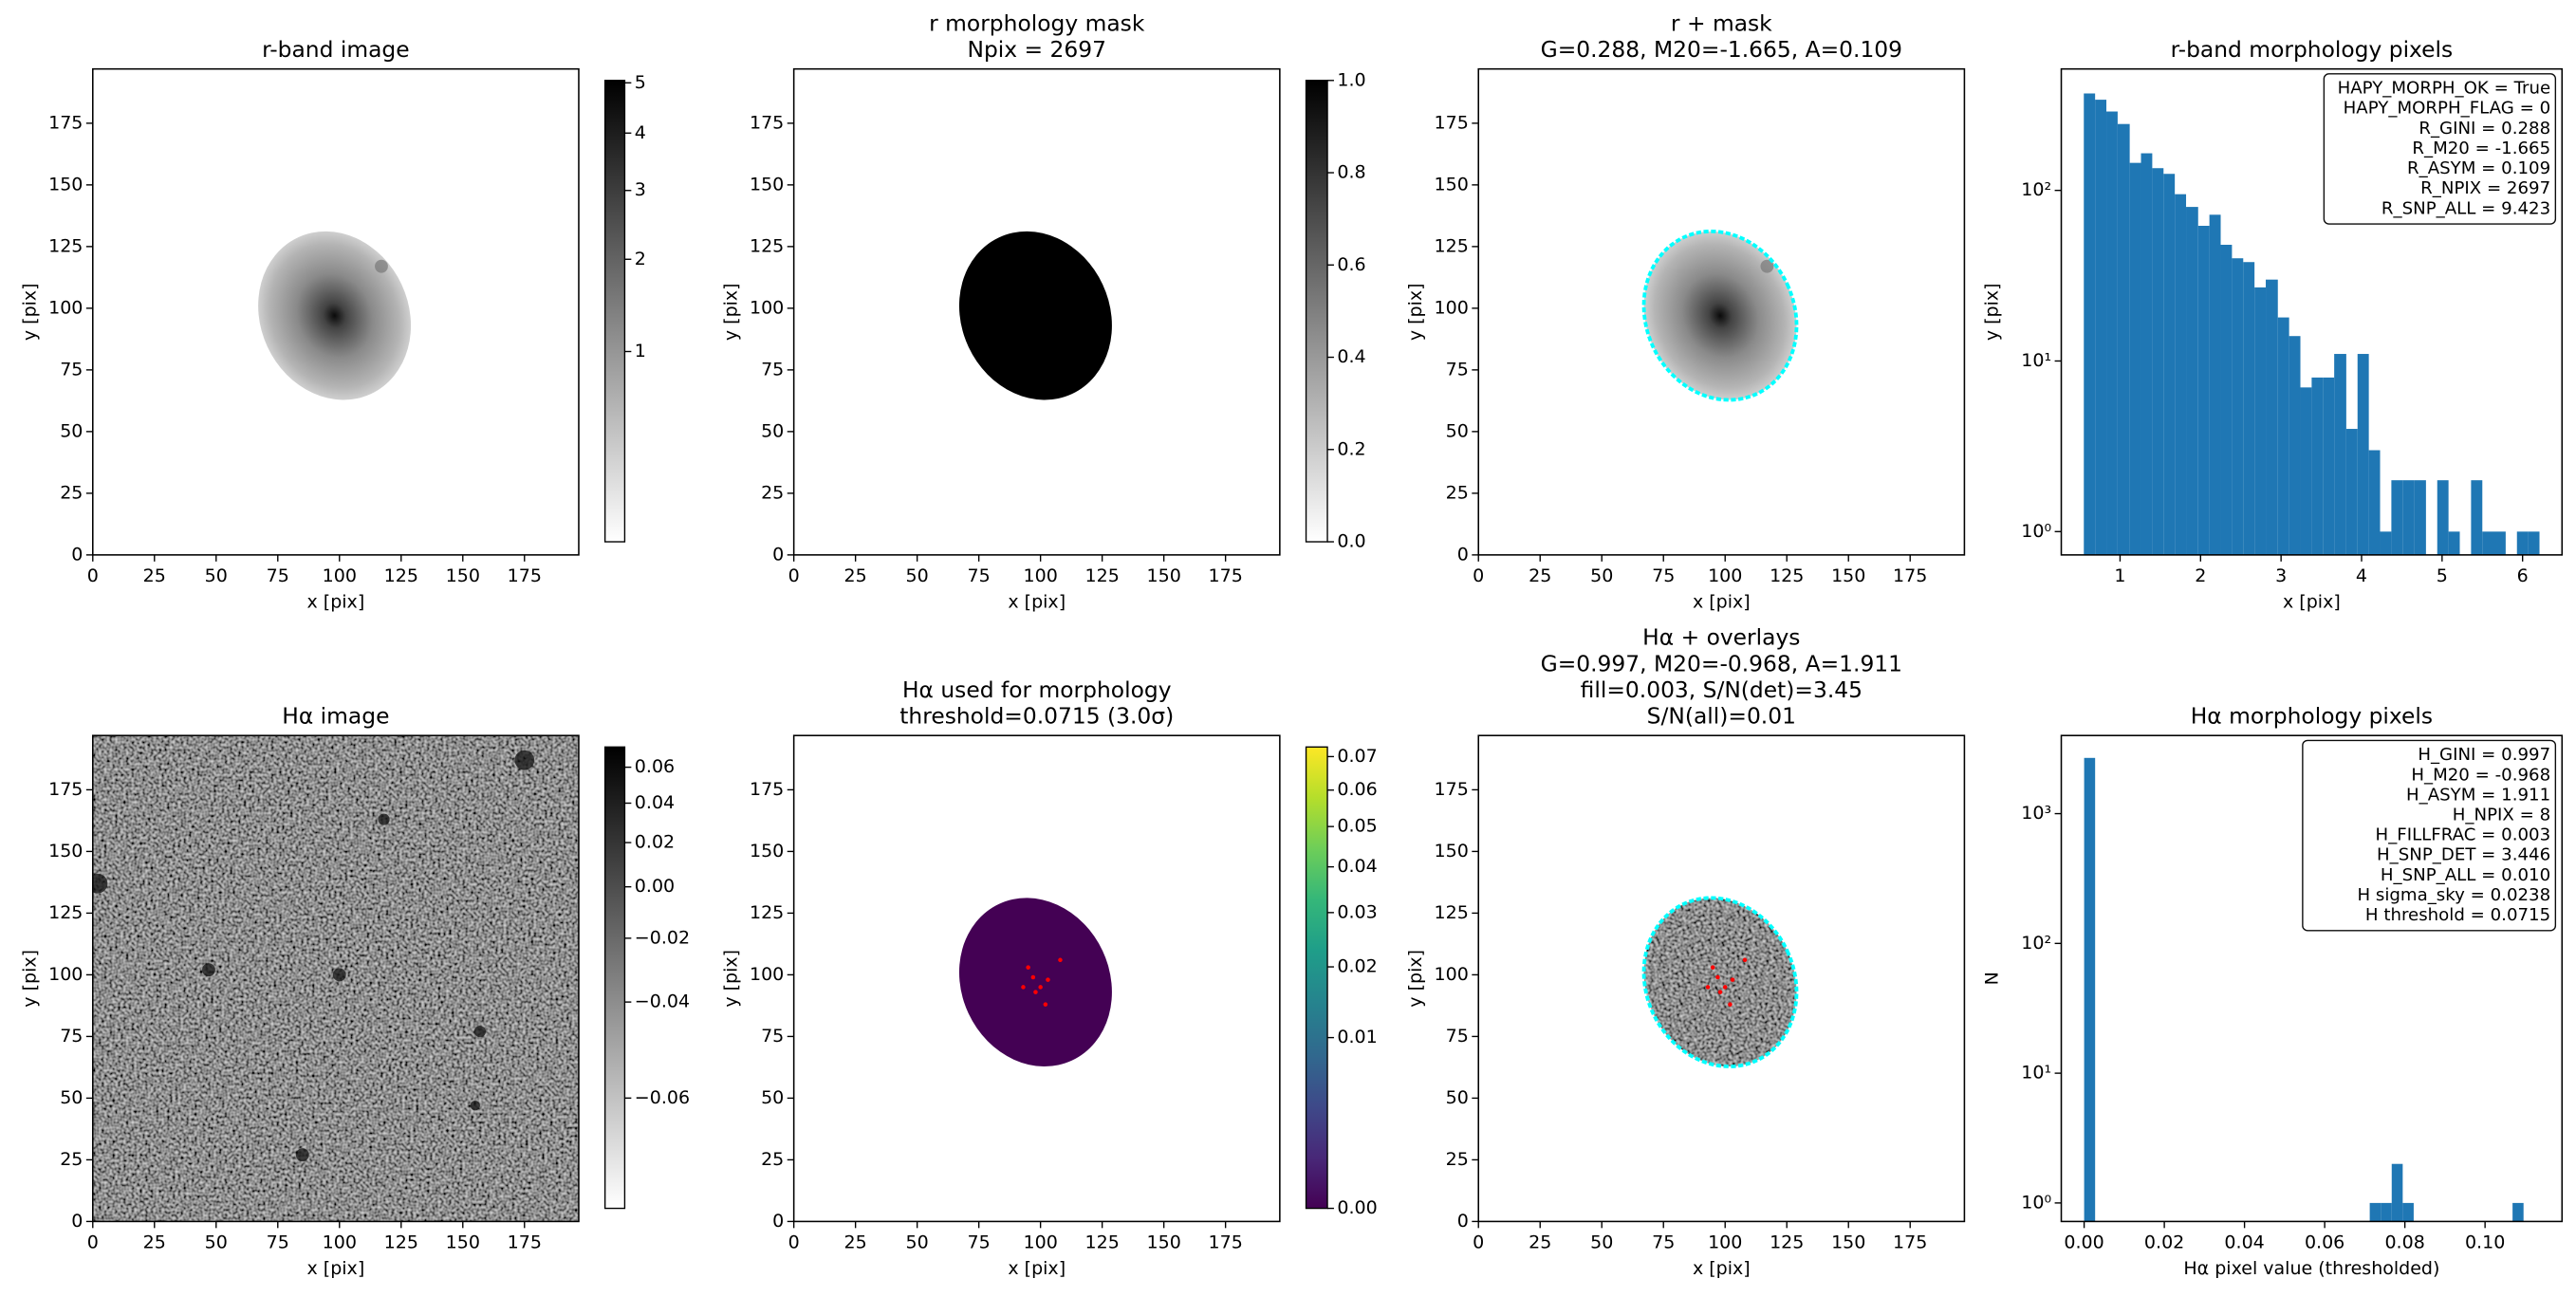 Image resolution: width=2576 pixels, height=1297 pixels. Describe the element at coordinates (1452, 307) in the screenshot. I see `y-tick-label: 100` at that location.